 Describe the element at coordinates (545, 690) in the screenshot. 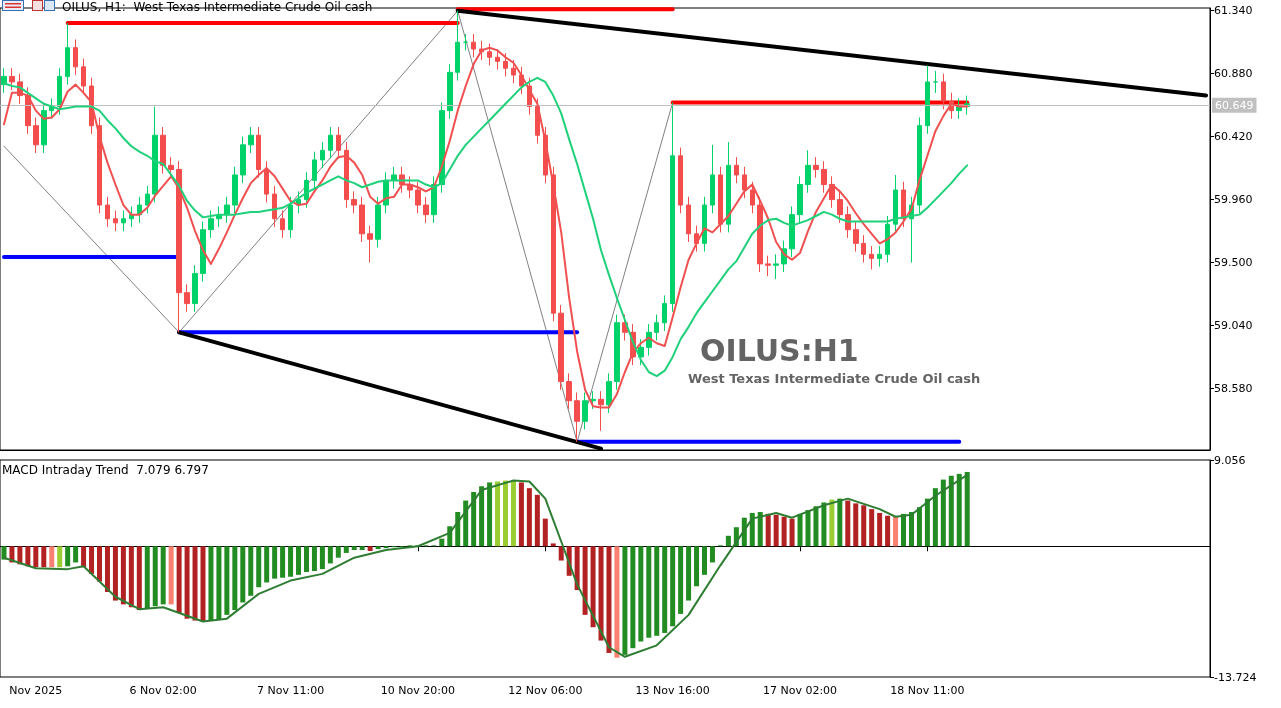

I see `x-tick-label: 12 Nov 06:00` at that location.